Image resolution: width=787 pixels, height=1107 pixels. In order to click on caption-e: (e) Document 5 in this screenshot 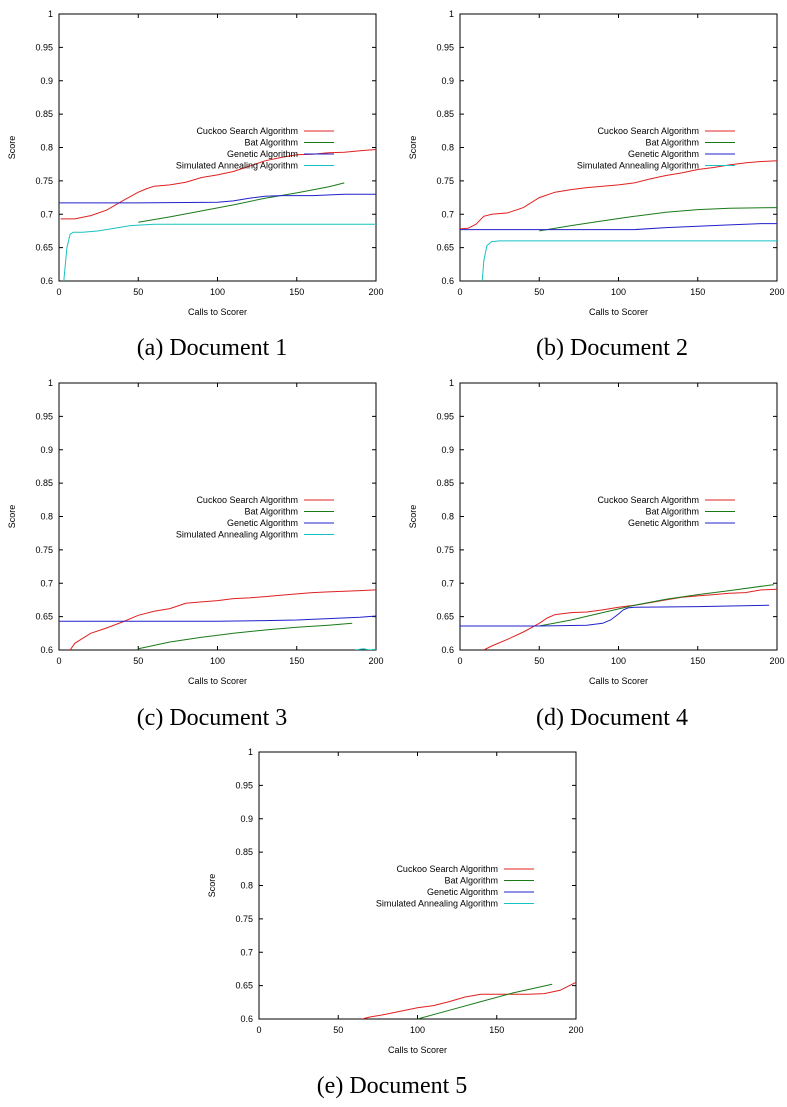, I will do `click(392, 1086)`.